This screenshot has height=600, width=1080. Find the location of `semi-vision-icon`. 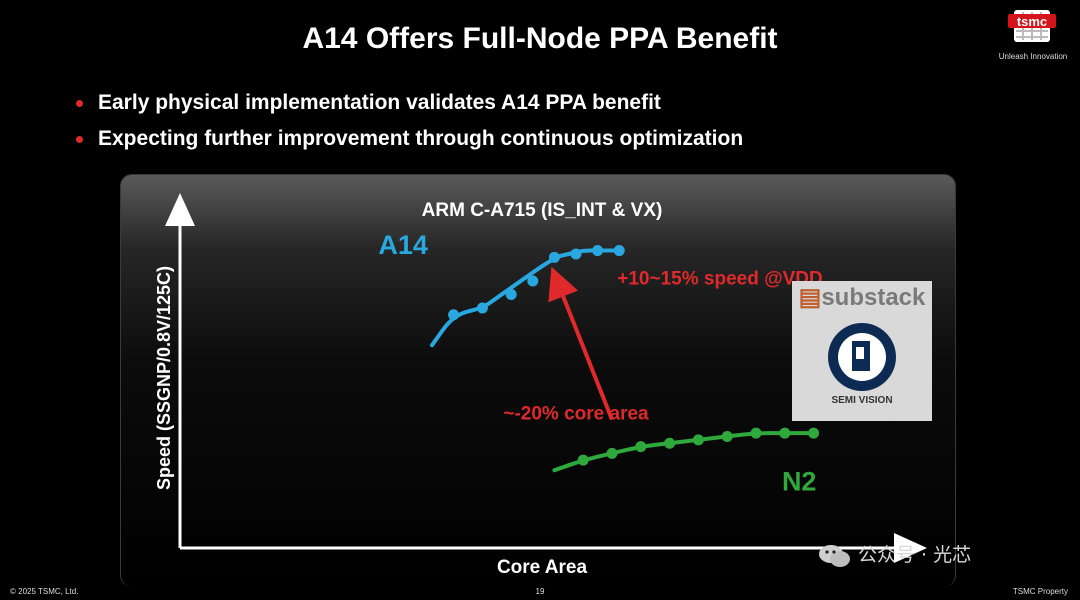

semi-vision-icon is located at coordinates (862, 357).